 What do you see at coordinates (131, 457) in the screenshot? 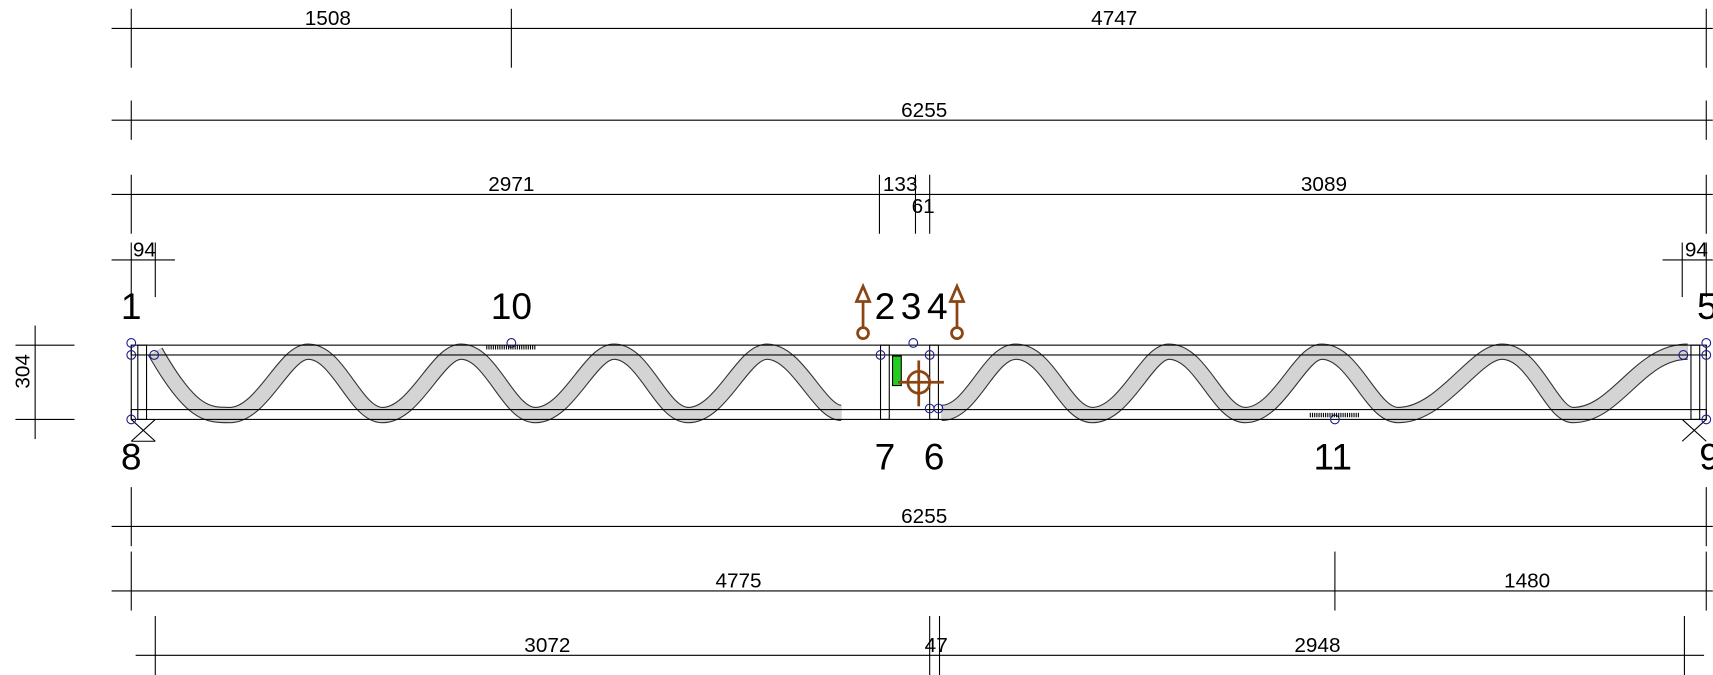
I see `node-label: 8` at bounding box center [131, 457].